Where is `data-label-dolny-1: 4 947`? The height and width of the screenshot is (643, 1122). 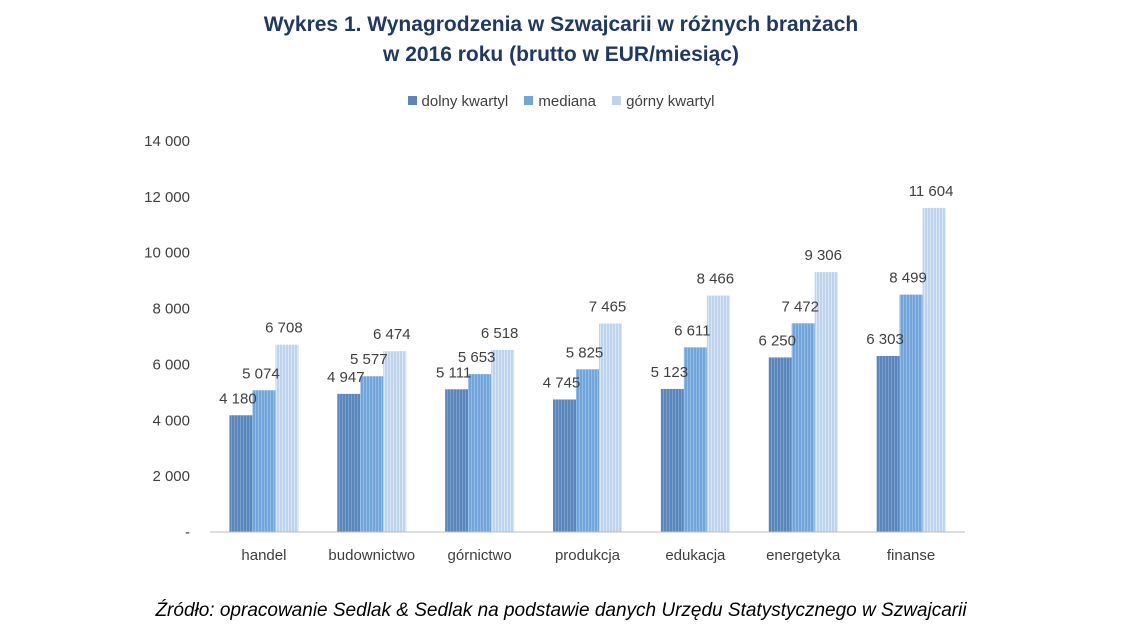 data-label-dolny-1: 4 947 is located at coordinates (346, 377).